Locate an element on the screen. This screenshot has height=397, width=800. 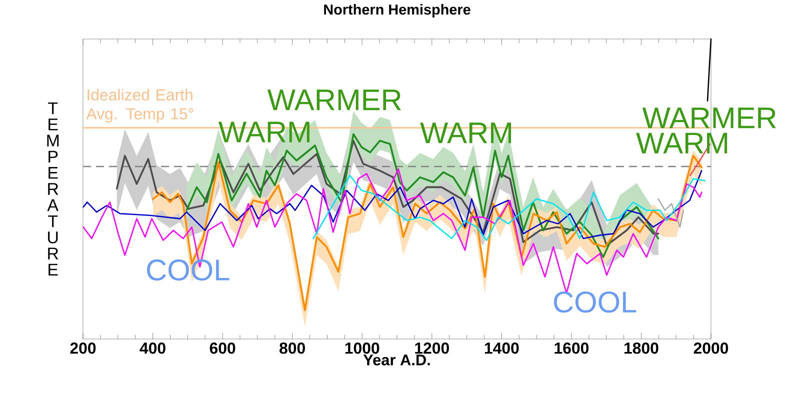
ref-line-label: Idealized Earth Avg. Temp 15° is located at coordinates (140, 105).